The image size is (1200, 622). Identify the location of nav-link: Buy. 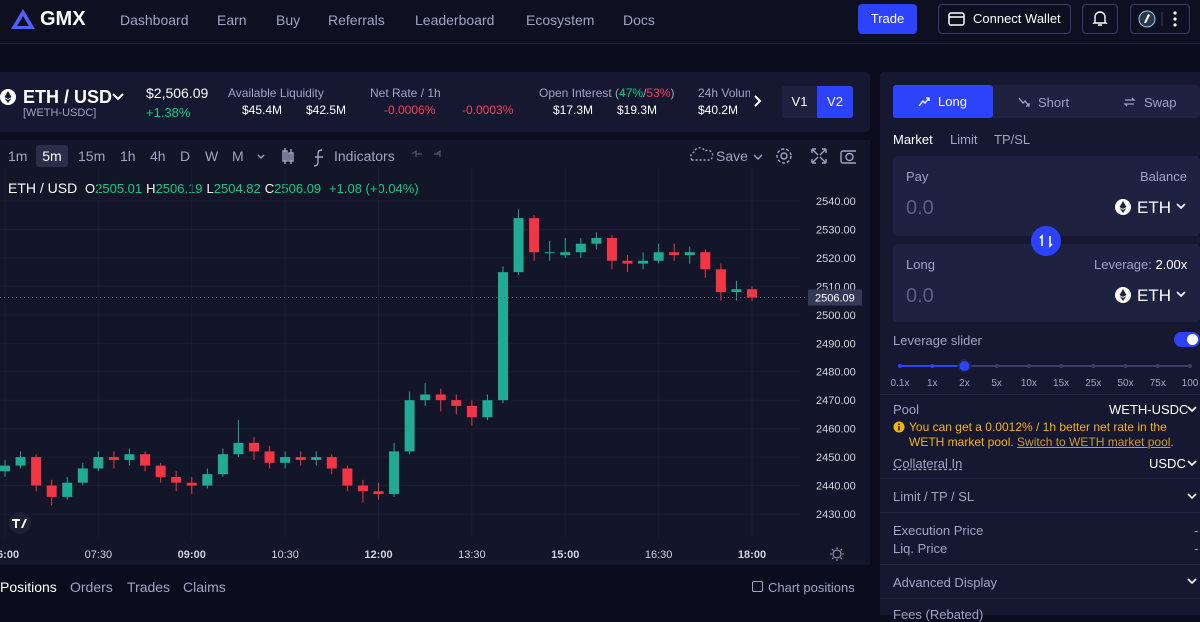
(288, 20).